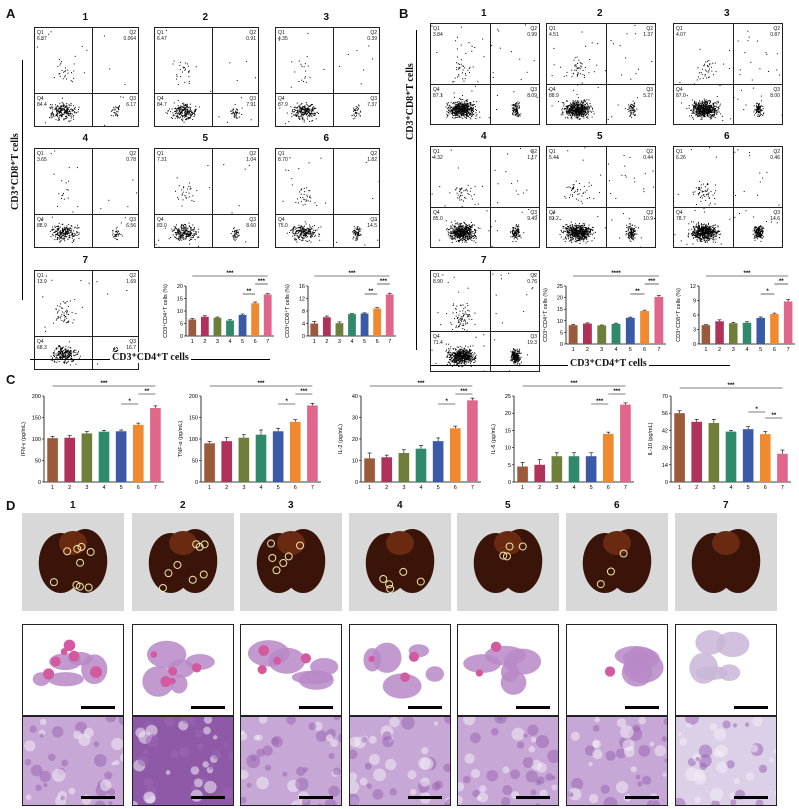 The image size is (799, 809). Describe the element at coordinates (162, 157) in the screenshot. I see `quadrant-q1-label: Q1 7.31` at that location.